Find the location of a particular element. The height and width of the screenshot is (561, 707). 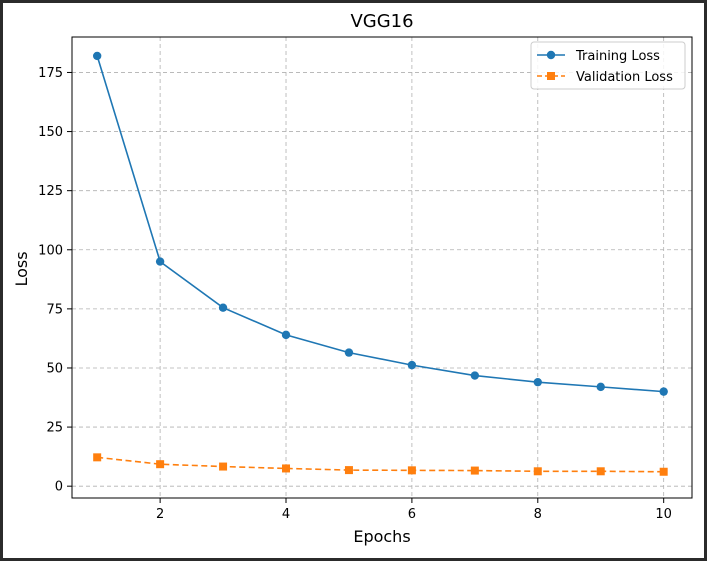

x-tick-label: 6 is located at coordinates (412, 514).